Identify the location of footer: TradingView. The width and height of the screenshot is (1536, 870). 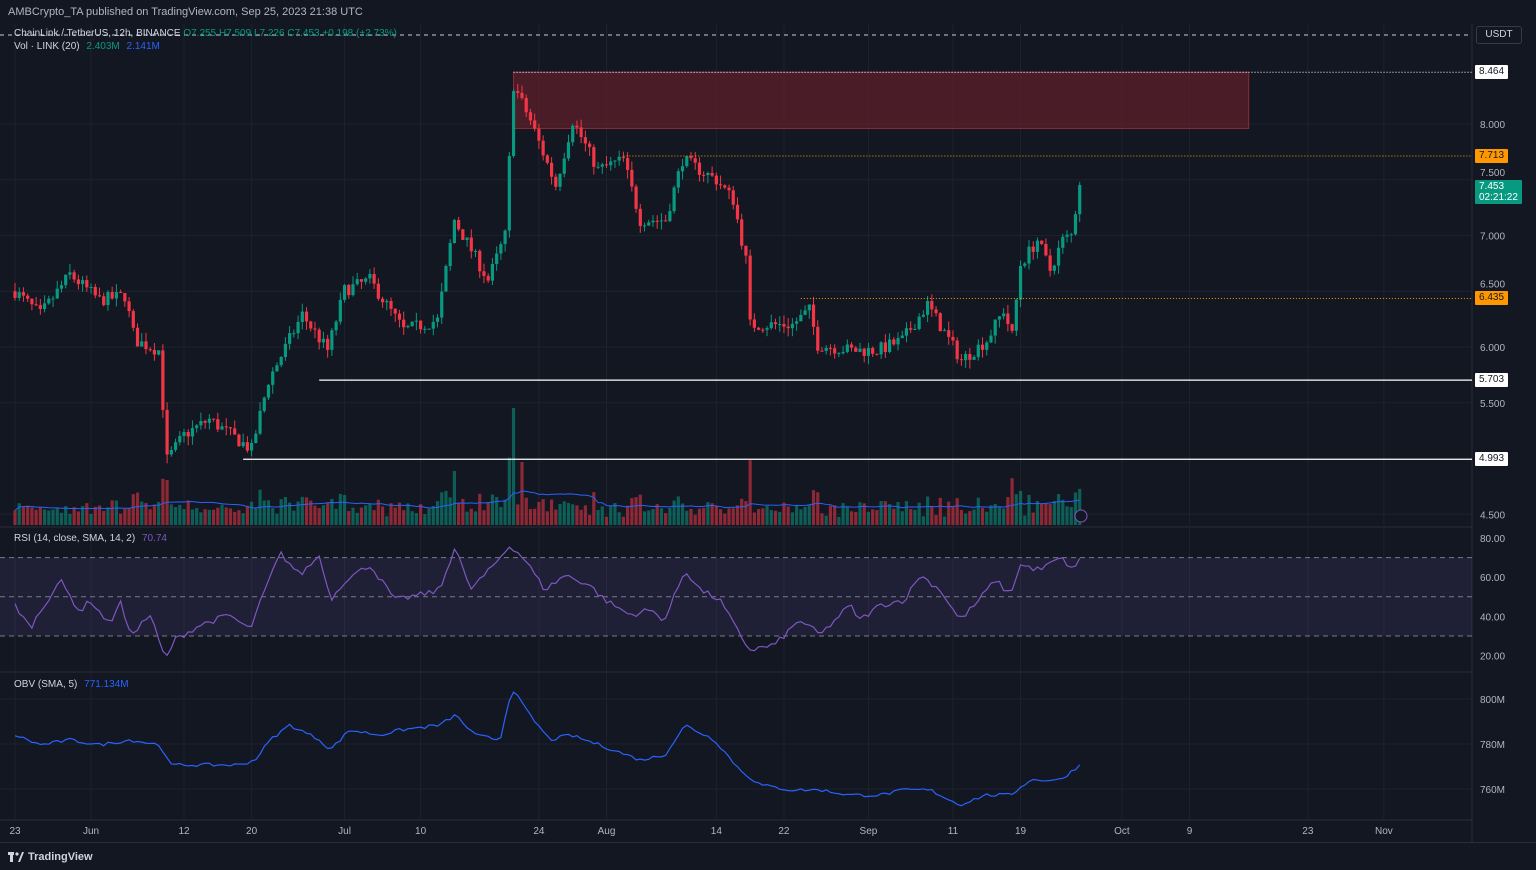
(768, 856).